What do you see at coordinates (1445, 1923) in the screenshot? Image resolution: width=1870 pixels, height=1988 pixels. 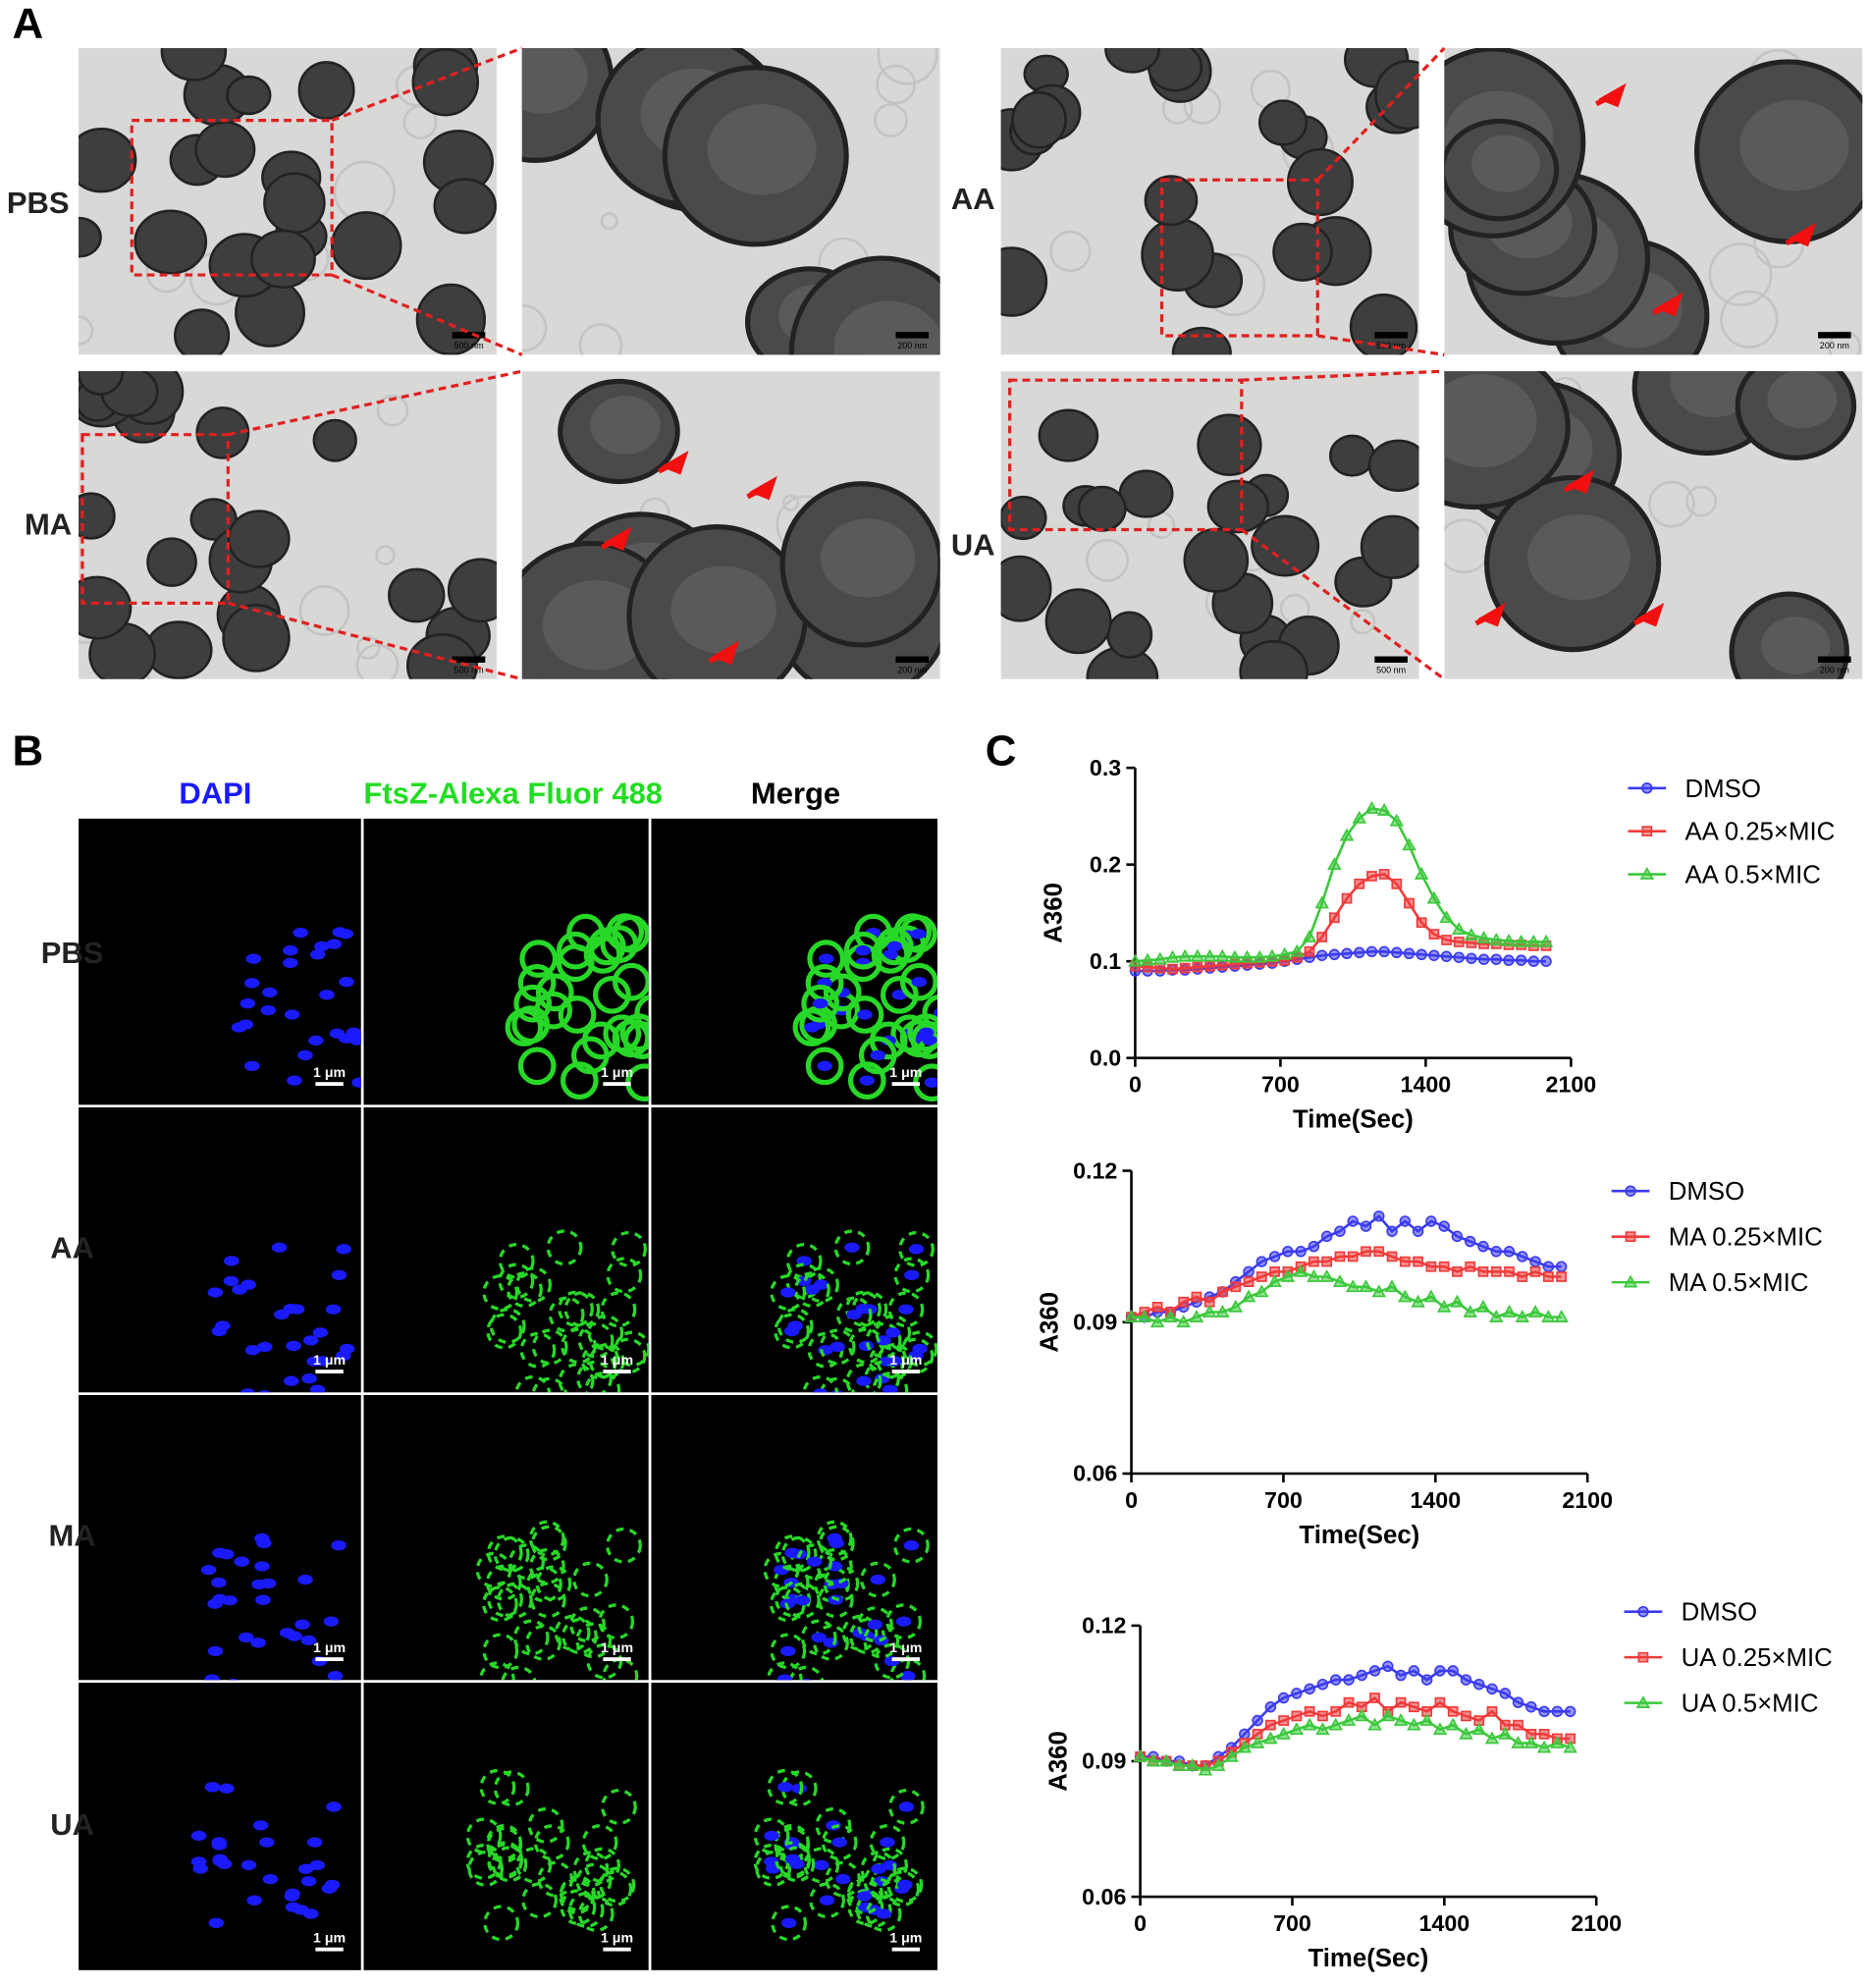 I see `x-tick-label: 1400` at bounding box center [1445, 1923].